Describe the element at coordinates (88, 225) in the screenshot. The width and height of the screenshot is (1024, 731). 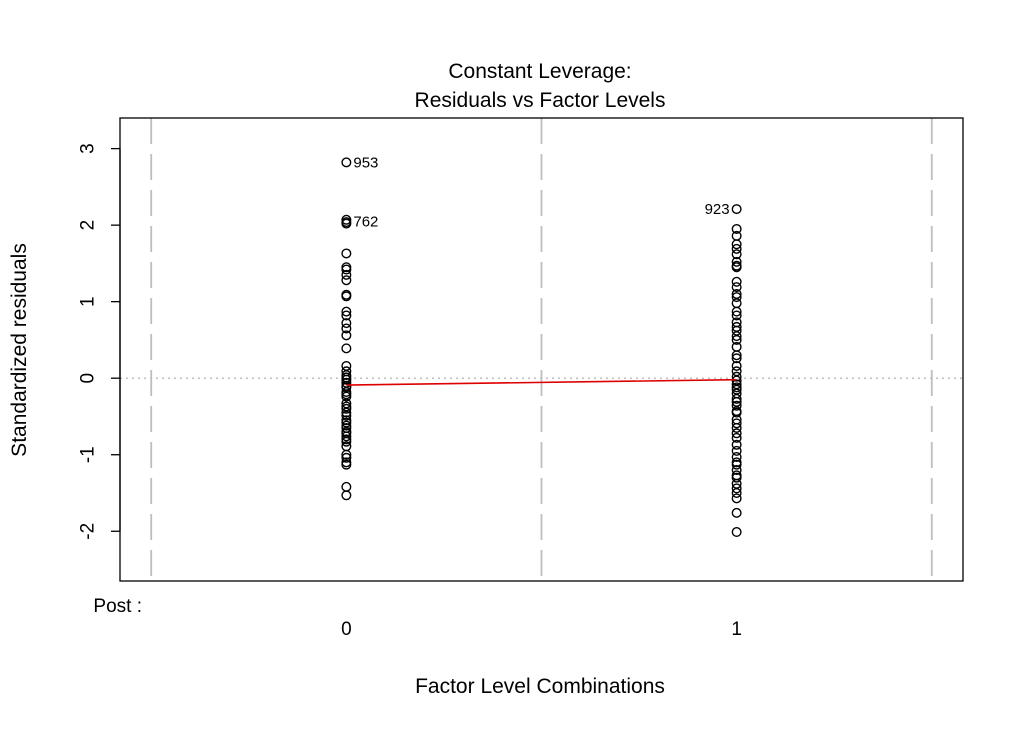
I see `y-tick-label: 2` at that location.